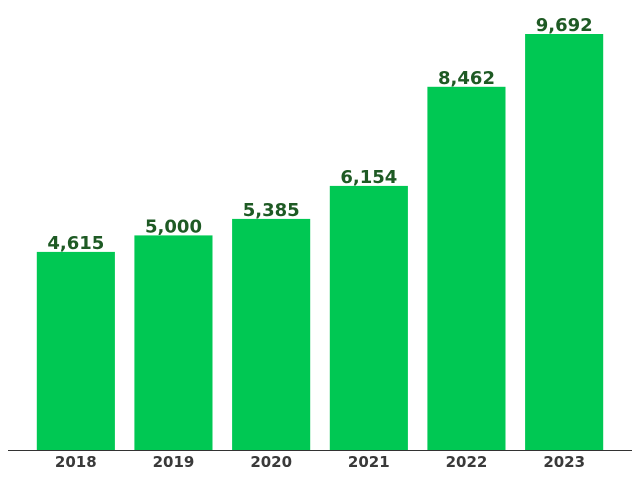 This screenshot has width=640, height=478. Describe the element at coordinates (271, 334) in the screenshot. I see `bar-2020` at that location.